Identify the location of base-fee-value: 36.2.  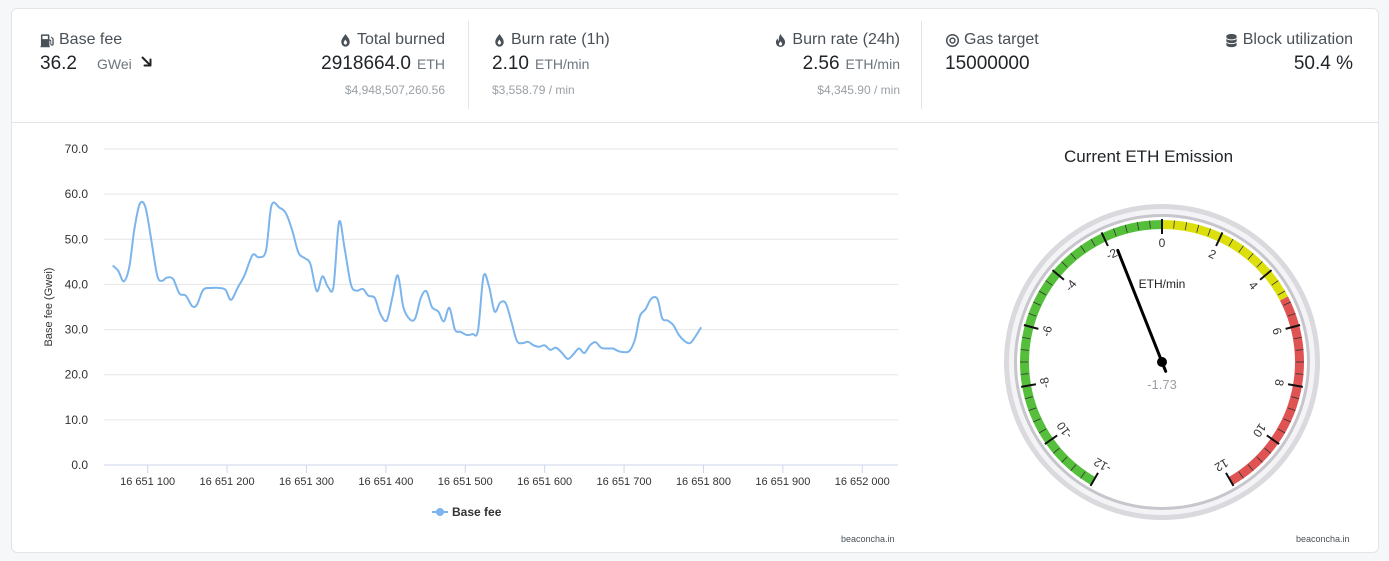
(58, 64).